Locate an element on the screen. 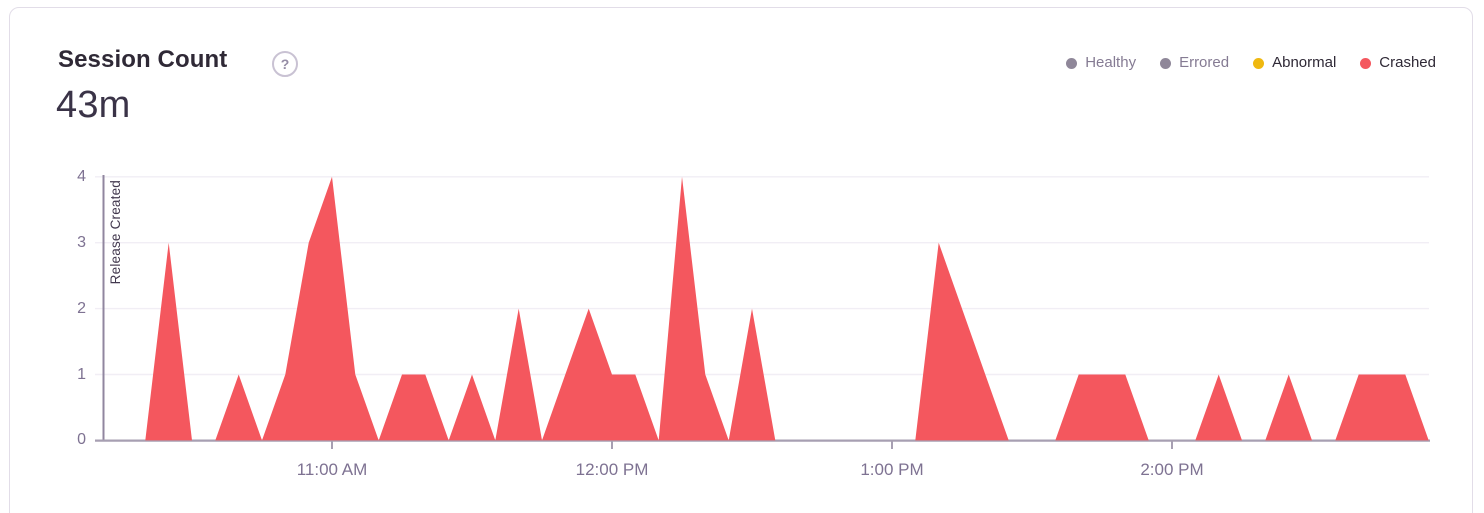 Image resolution: width=1484 pixels, height=513 pixels. y-axis-label: 2 is located at coordinates (81, 308).